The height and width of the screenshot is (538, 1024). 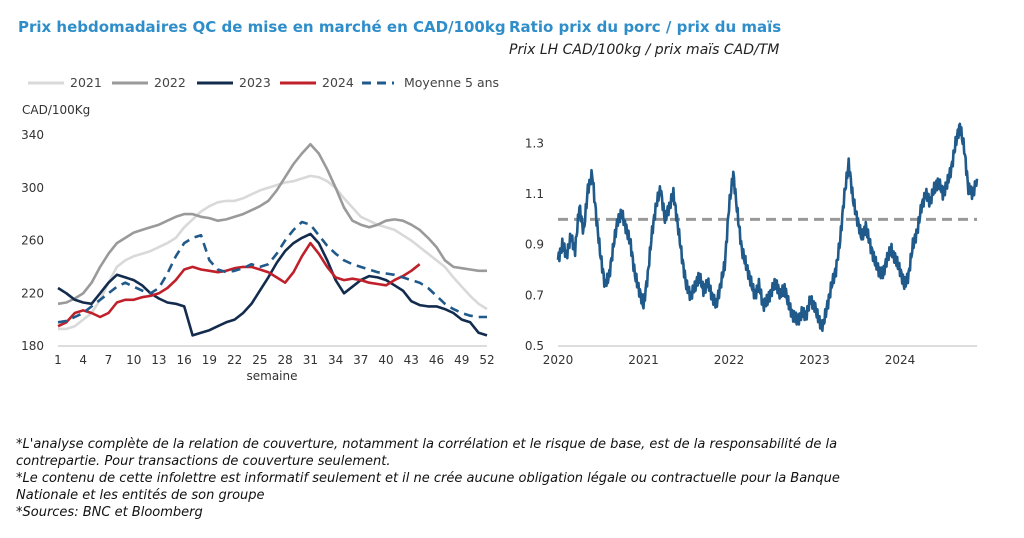 What do you see at coordinates (385, 360) in the screenshot?
I see `x-tick-label: 40` at bounding box center [385, 360].